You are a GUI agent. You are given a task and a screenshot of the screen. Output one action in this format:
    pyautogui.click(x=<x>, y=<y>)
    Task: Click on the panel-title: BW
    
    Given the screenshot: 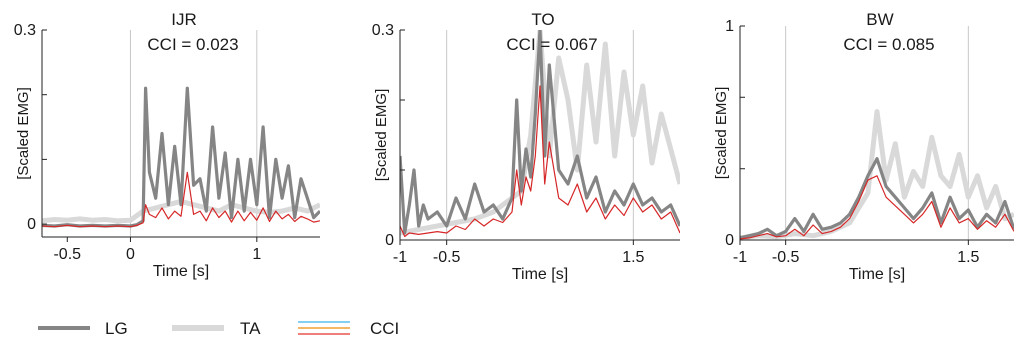 What is the action you would take?
    pyautogui.click(x=879, y=19)
    